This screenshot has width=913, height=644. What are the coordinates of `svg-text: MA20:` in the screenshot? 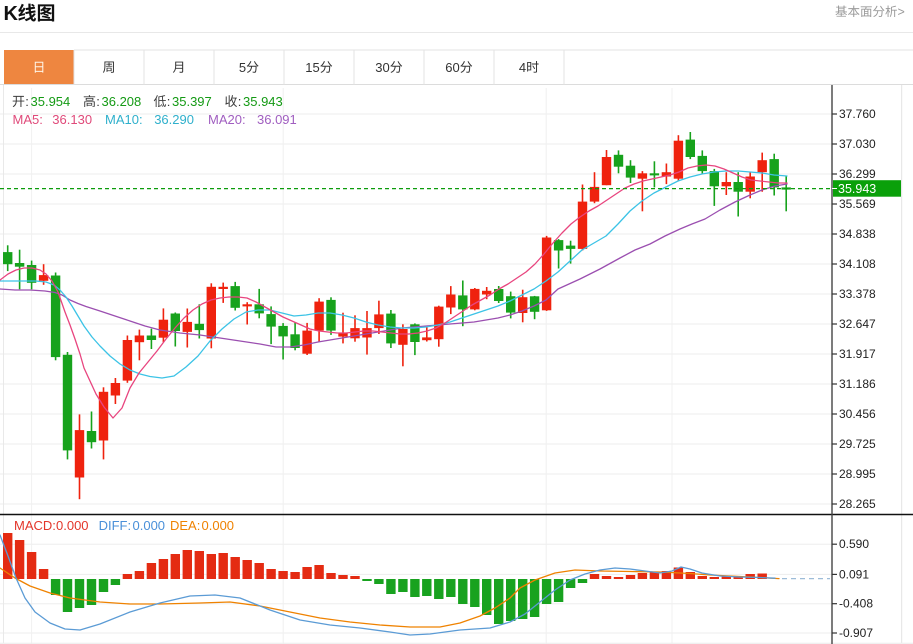 It's located at (227, 119).